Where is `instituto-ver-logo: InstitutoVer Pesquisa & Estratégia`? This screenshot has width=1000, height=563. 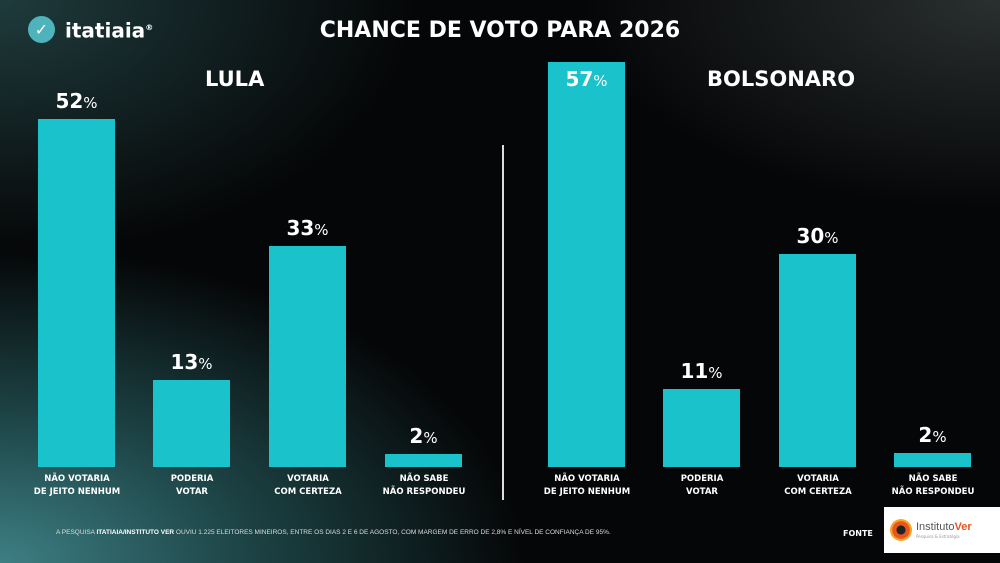 instituto-ver-logo: InstitutoVer Pesquisa & Estratégia is located at coordinates (942, 530).